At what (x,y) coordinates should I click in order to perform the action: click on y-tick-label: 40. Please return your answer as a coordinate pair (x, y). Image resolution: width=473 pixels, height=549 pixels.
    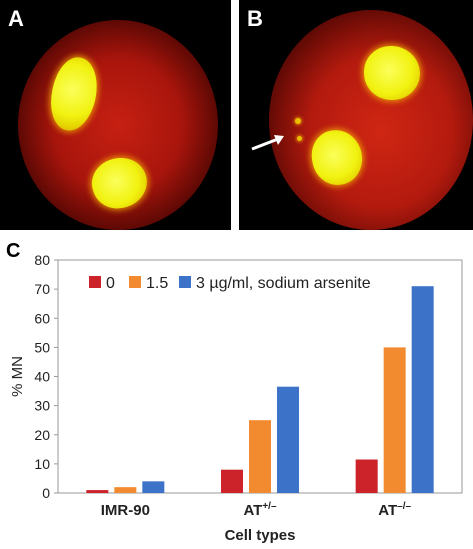
    Looking at the image, I should click on (42, 377).